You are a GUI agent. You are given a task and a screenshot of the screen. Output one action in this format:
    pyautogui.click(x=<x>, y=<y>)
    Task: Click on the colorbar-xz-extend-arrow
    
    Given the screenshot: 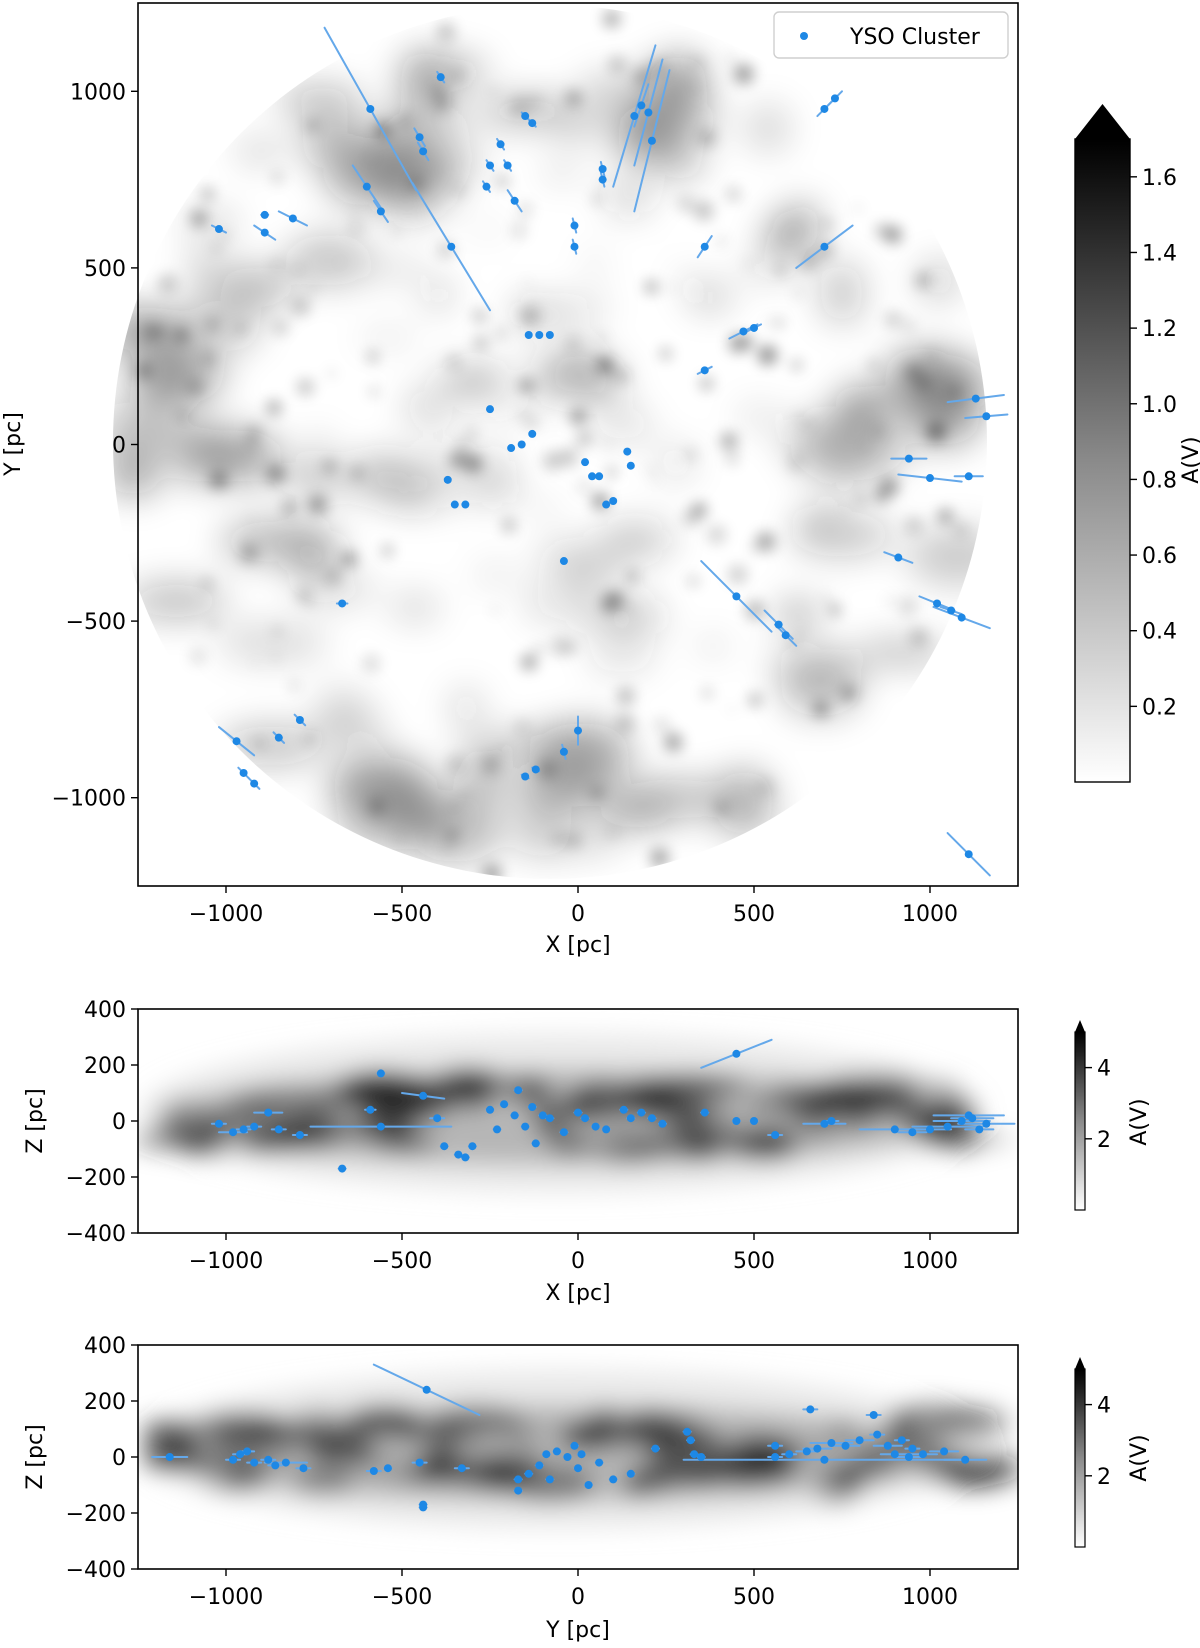 What is the action you would take?
    pyautogui.click(x=1080, y=1026)
    